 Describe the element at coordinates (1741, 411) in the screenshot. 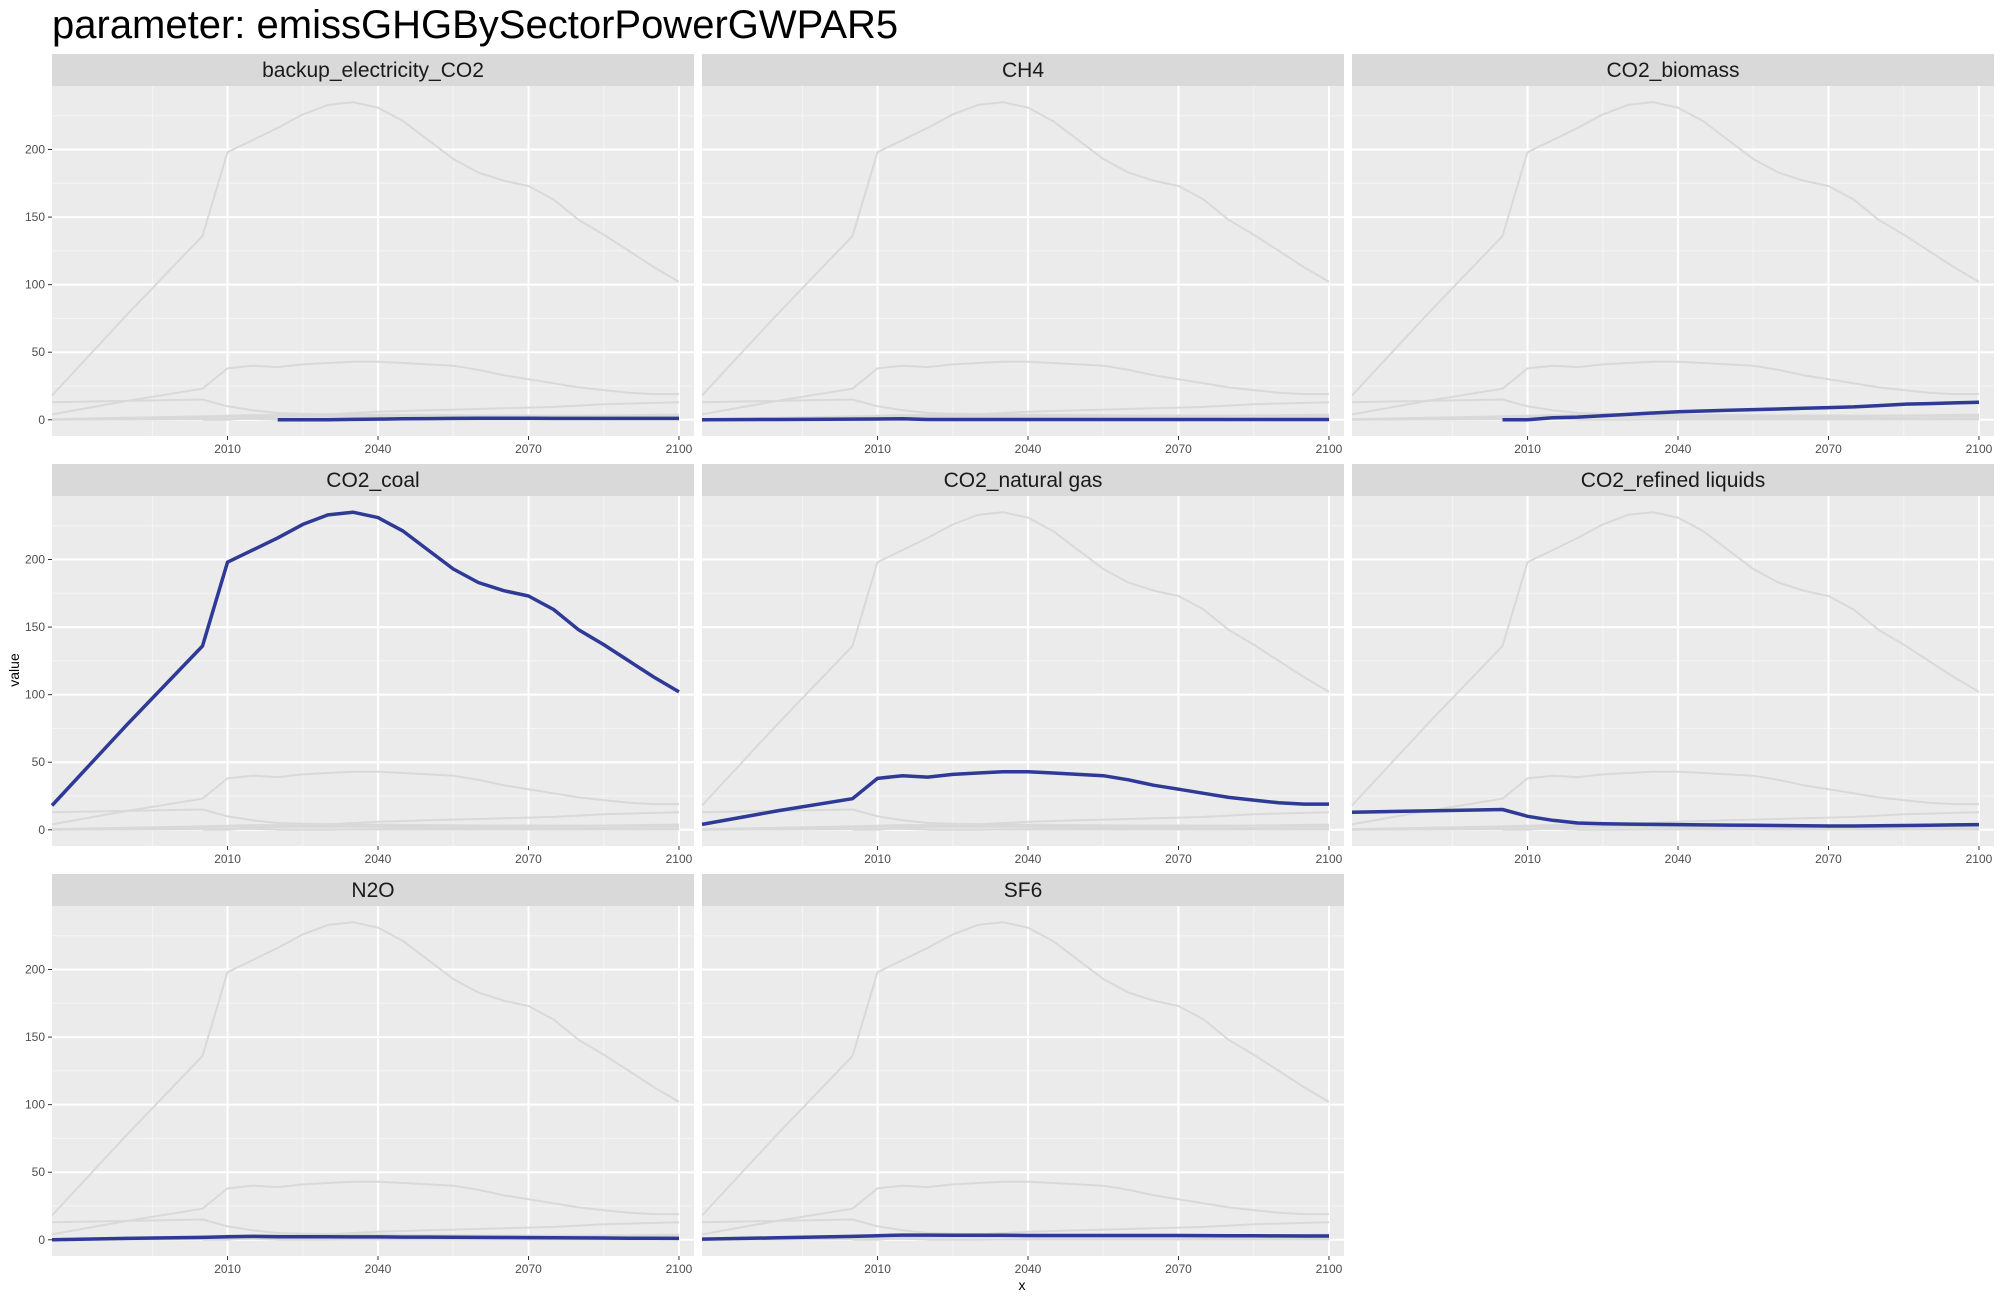

I see `series-line-co2-biomass` at that location.